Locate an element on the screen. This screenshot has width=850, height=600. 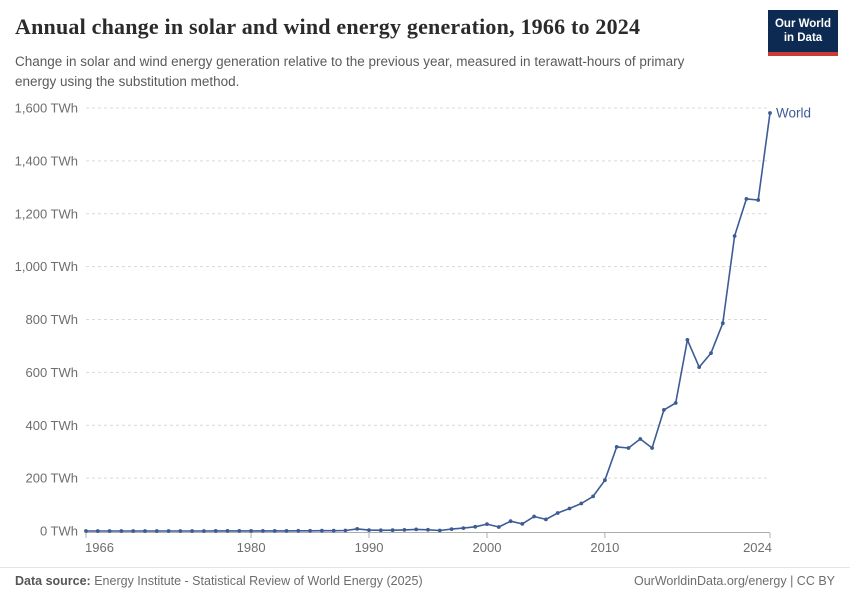
y-axis-label: 1,600 TWh is located at coordinates (46, 108).